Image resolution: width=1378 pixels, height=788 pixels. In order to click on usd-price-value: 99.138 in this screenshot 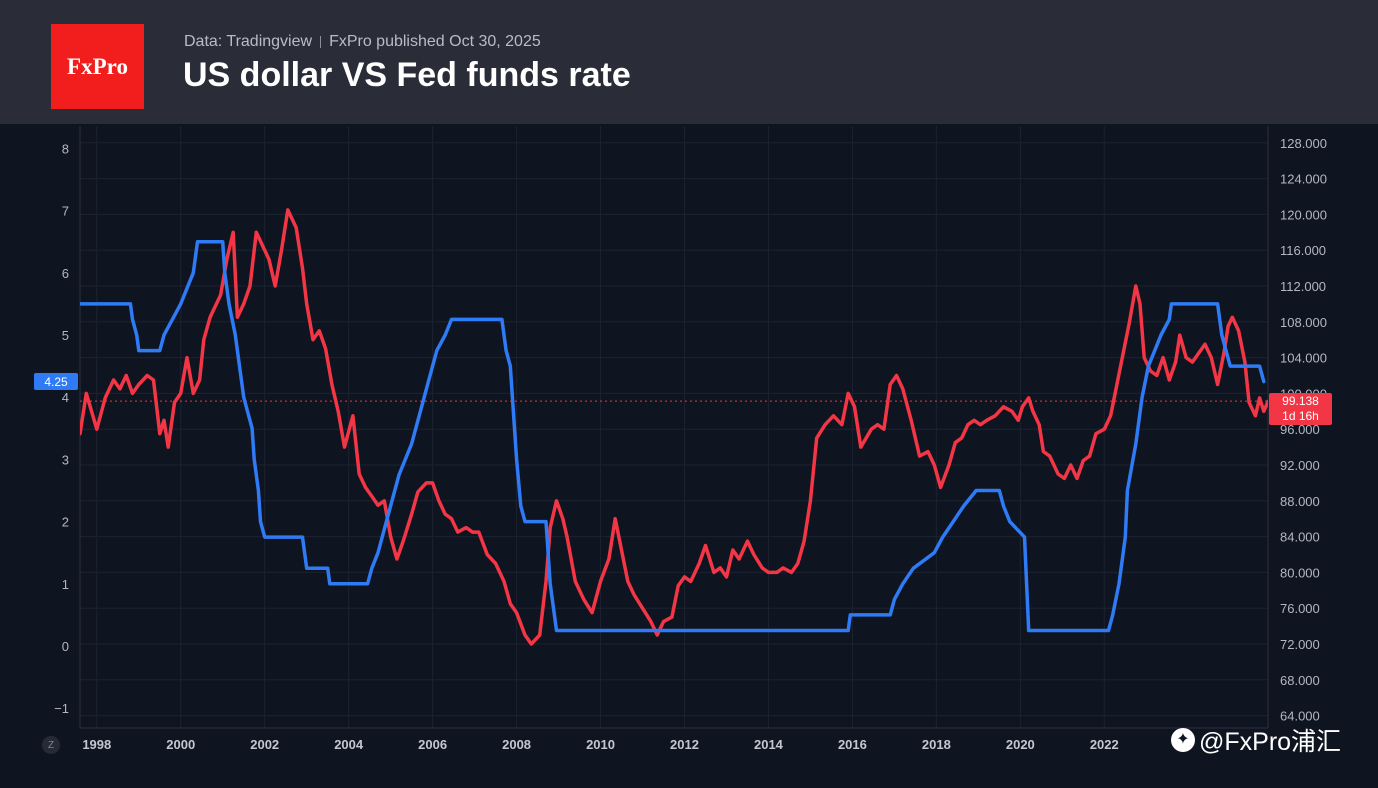, I will do `click(1300, 401)`.